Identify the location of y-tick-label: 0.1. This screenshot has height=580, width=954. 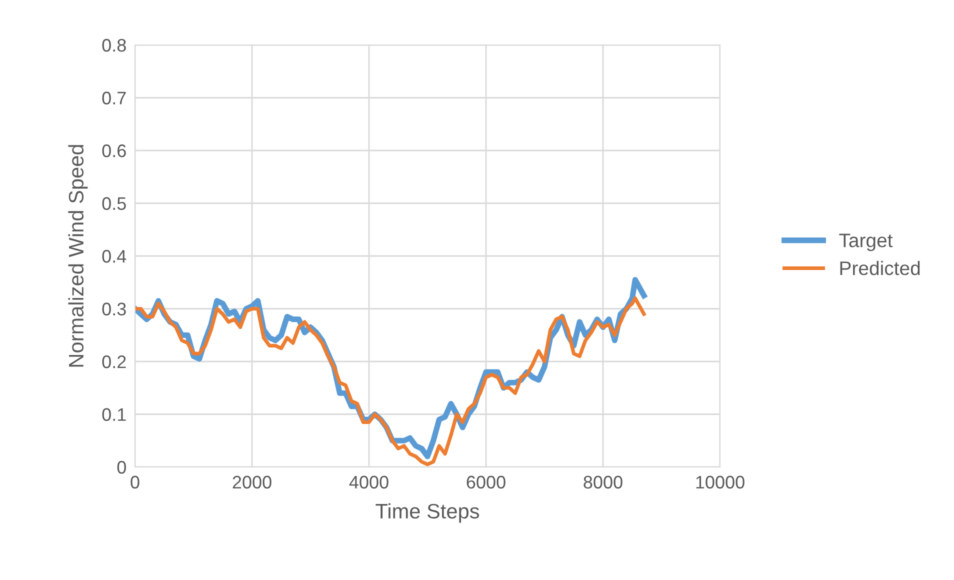
(114, 414).